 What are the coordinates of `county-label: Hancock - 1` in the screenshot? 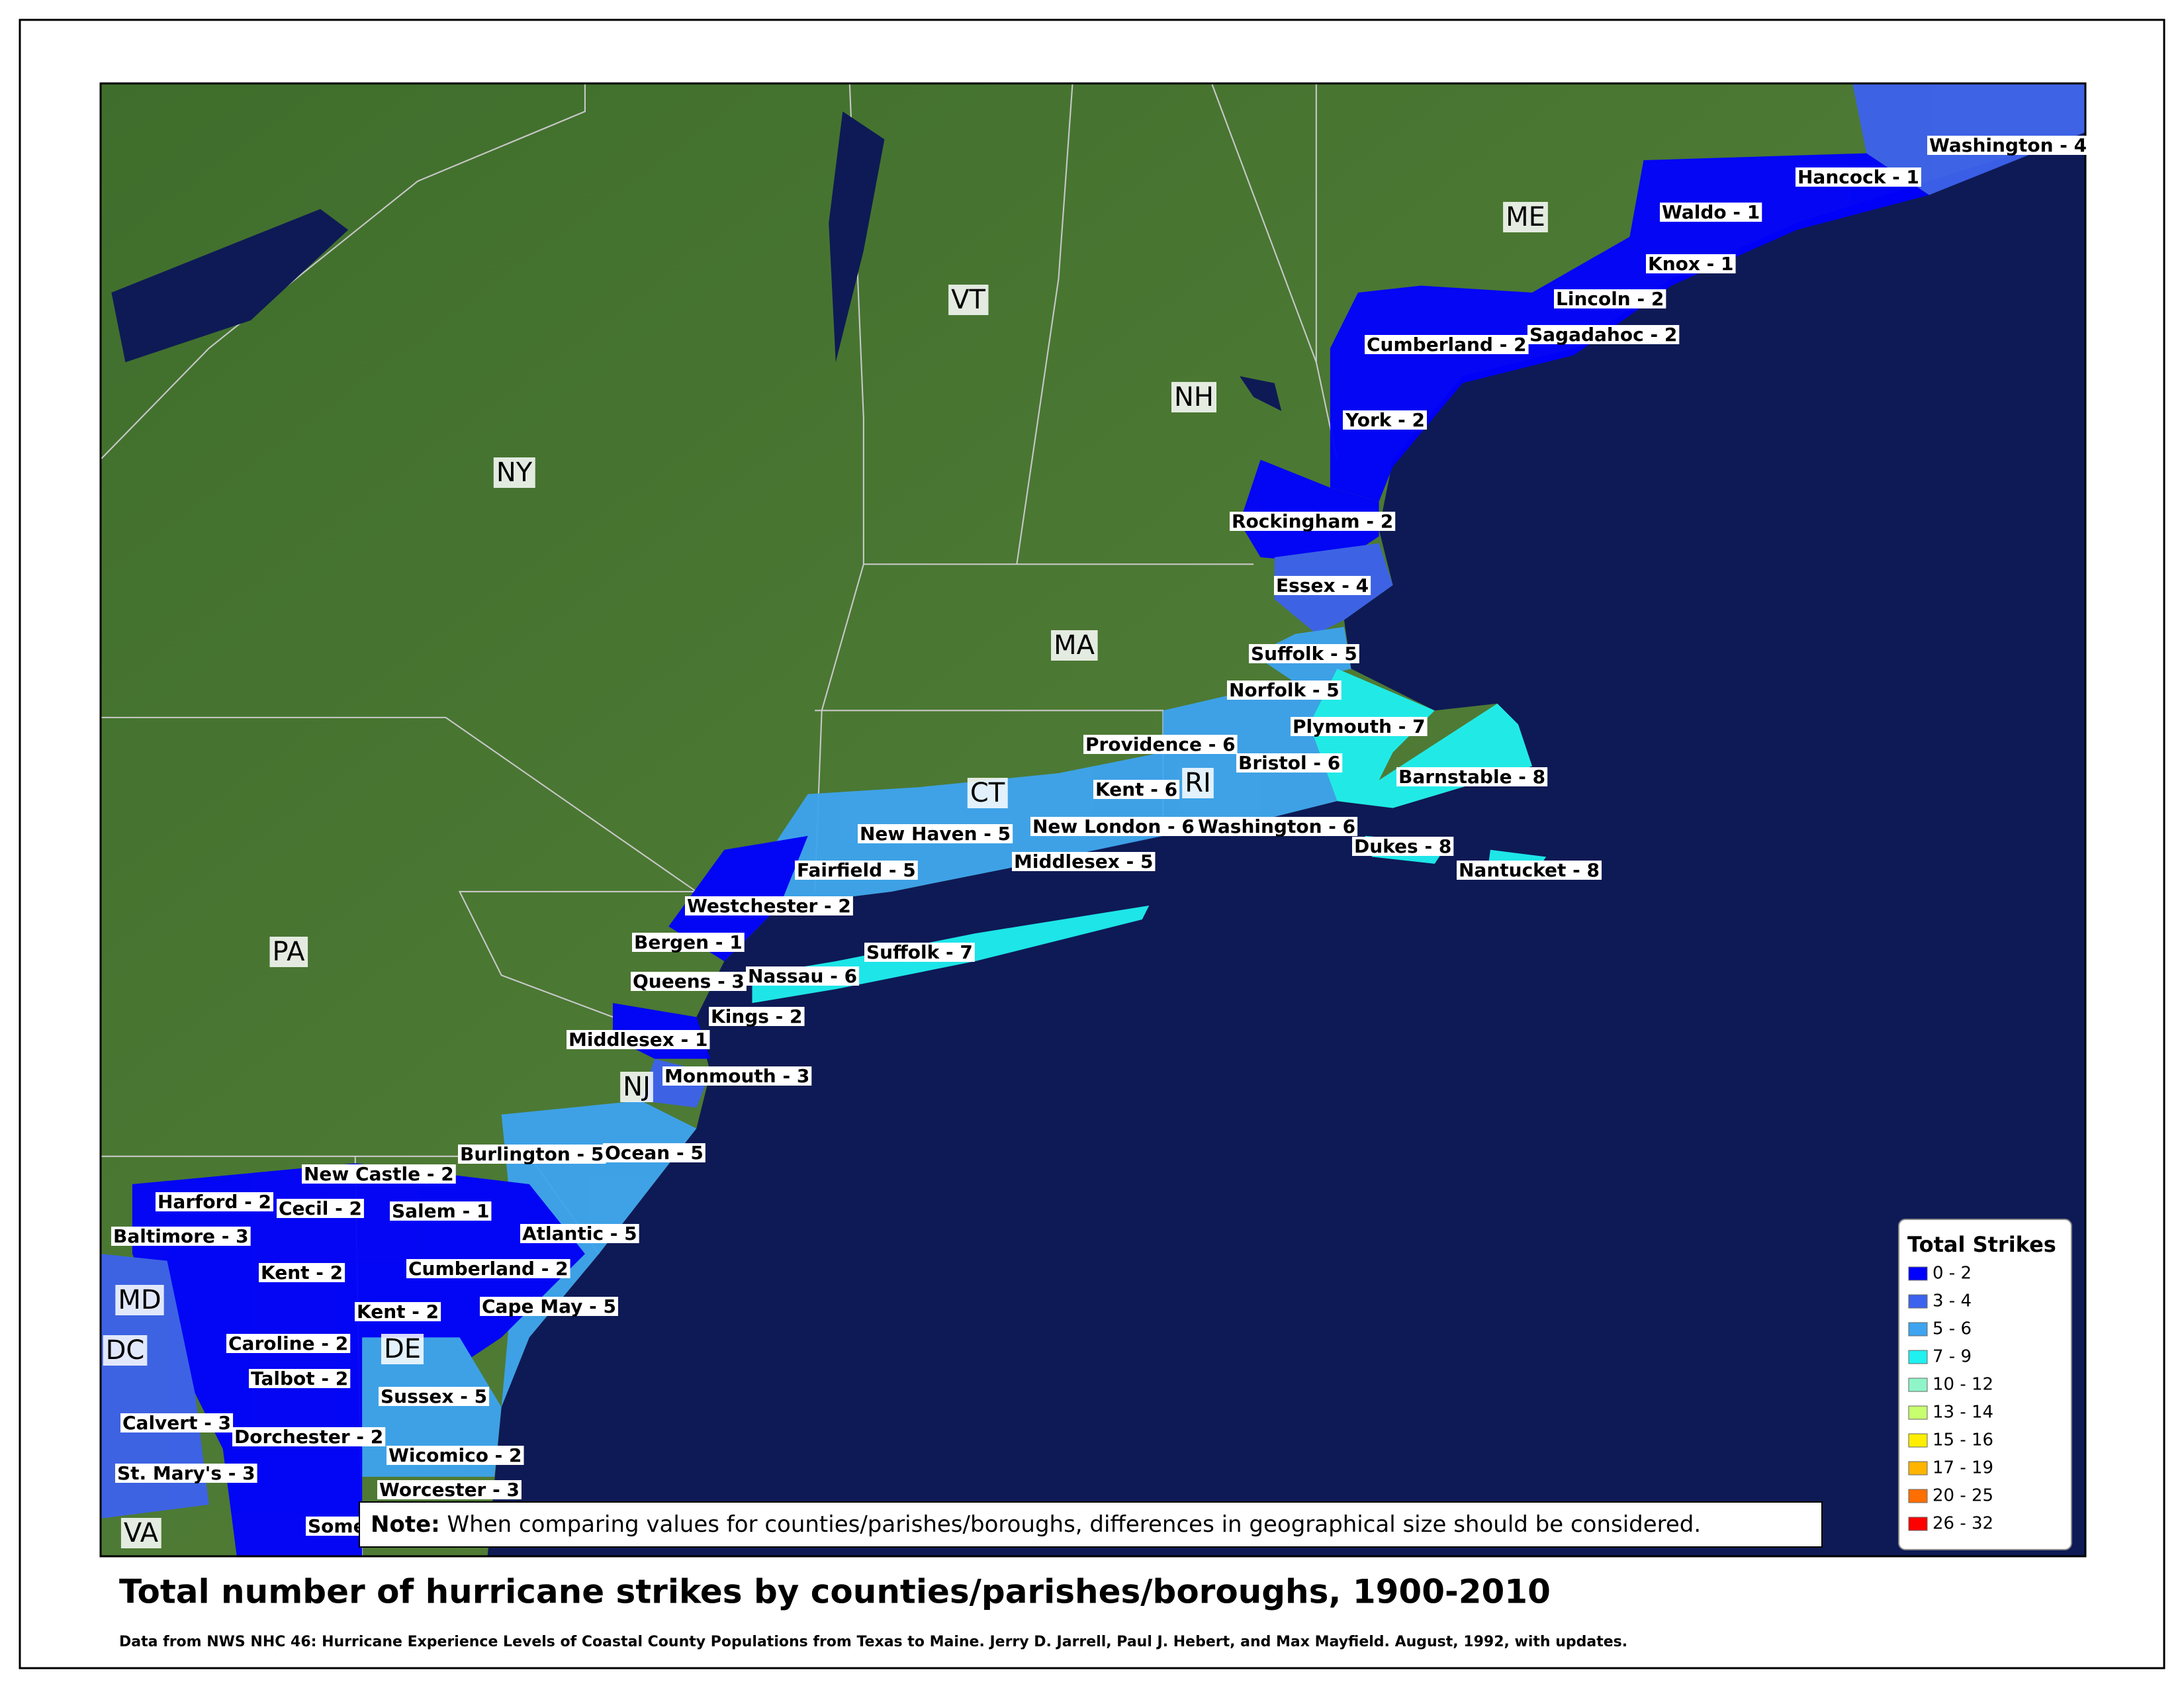 It's located at (1858, 177).